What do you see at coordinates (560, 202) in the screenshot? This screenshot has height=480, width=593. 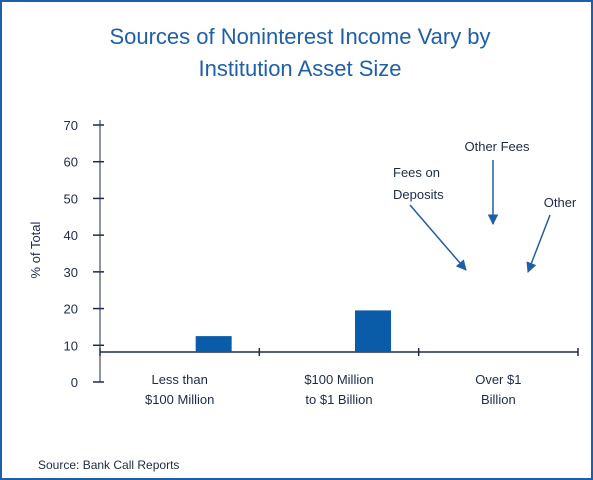 I see `annotation: Other` at bounding box center [560, 202].